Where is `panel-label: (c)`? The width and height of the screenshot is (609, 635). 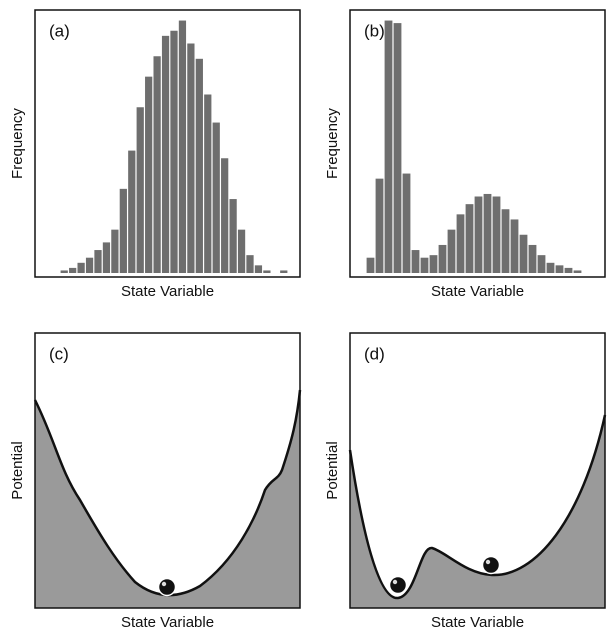
panel-label: (c) is located at coordinates (59, 353).